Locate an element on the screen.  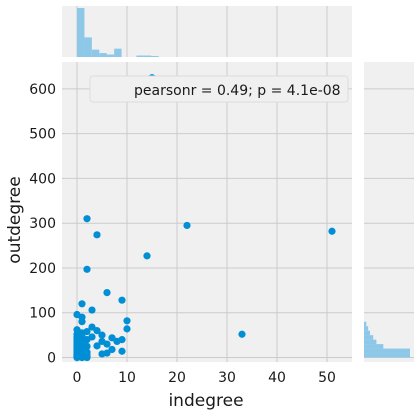
x-tick-label: 0 is located at coordinates (77, 378).